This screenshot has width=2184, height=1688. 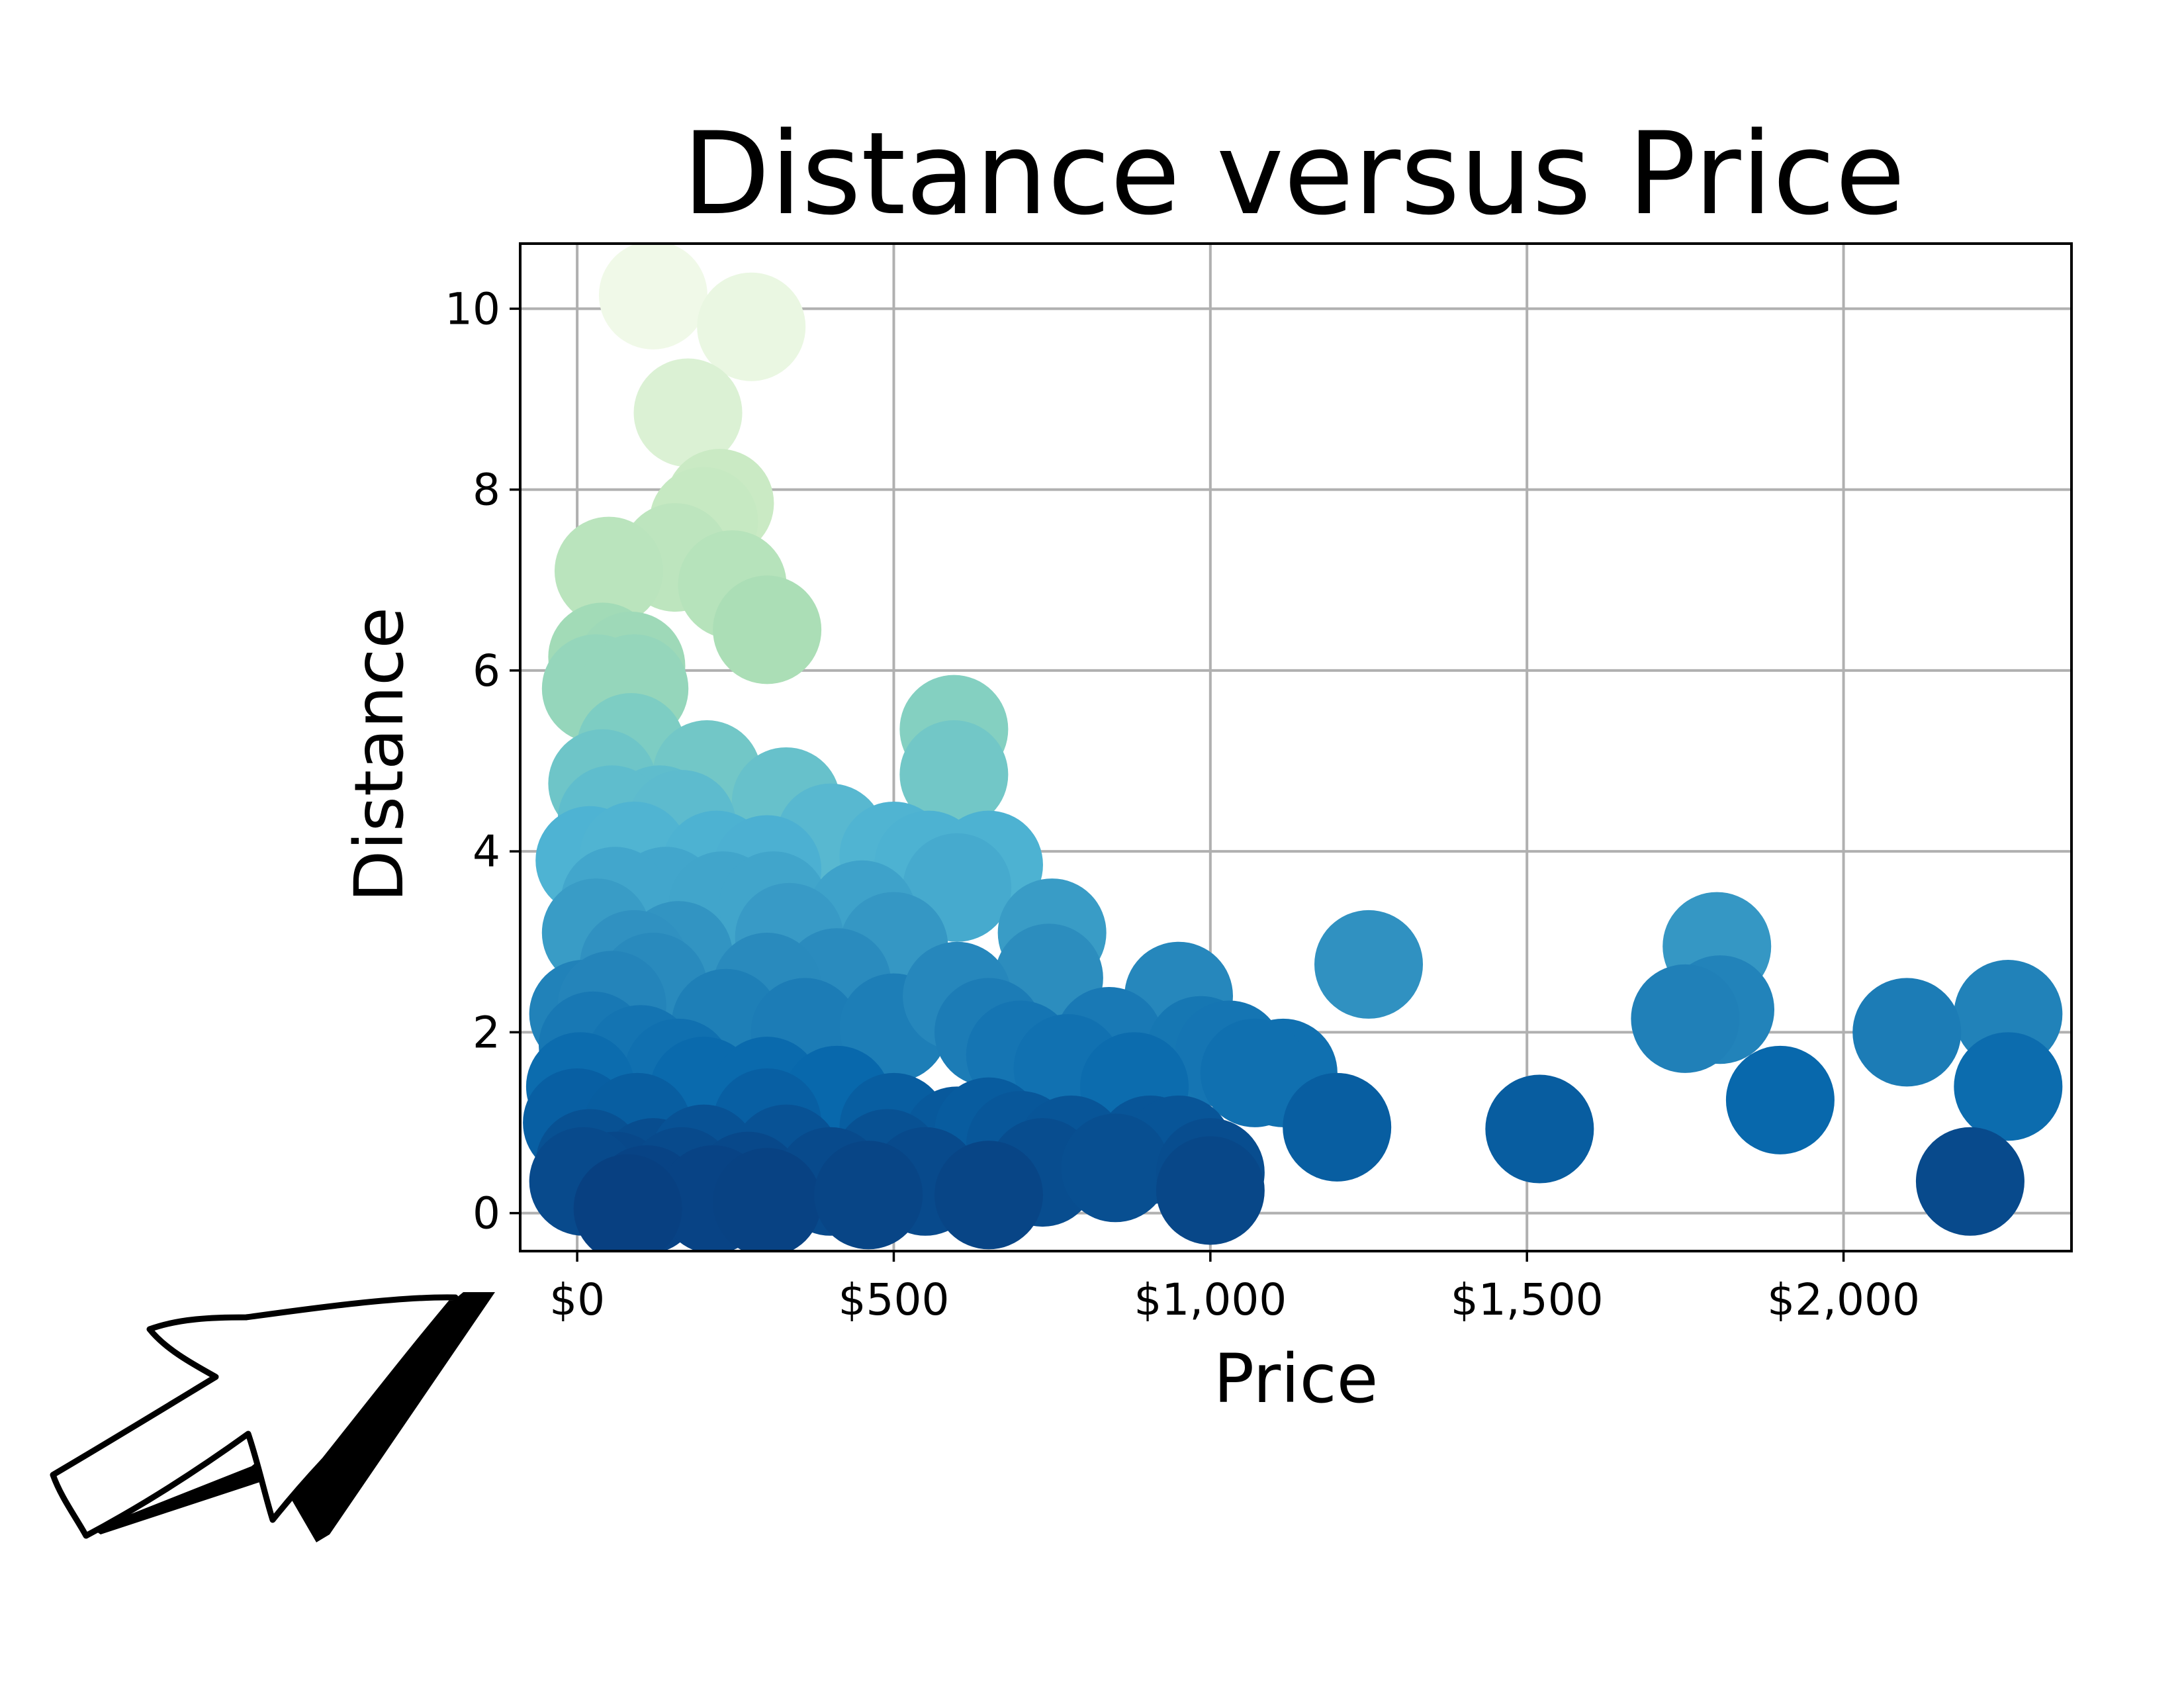 I want to click on hand-drawn-arrow-icon, so click(x=272, y=1417).